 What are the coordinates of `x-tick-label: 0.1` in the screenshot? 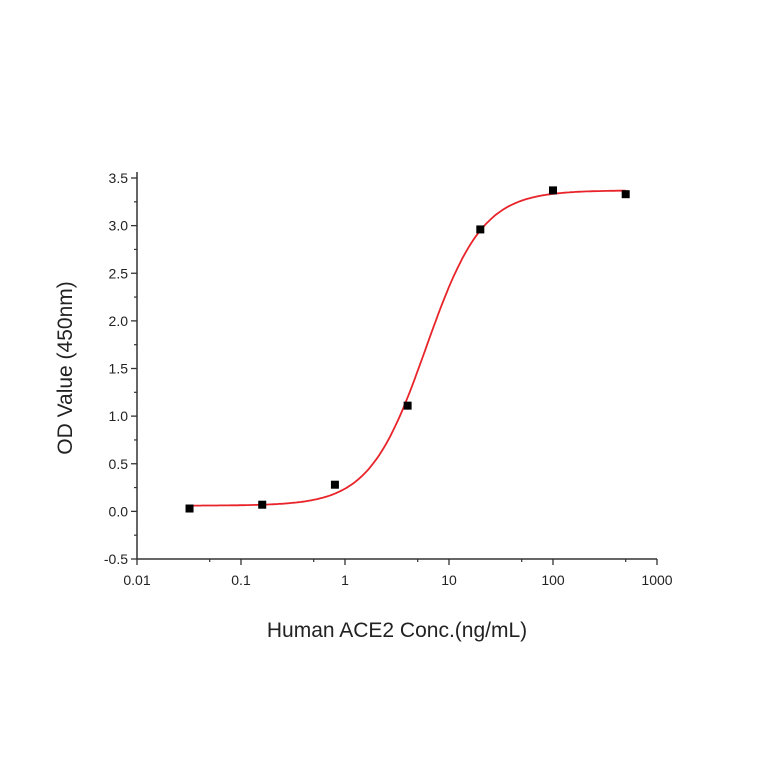 It's located at (241, 580).